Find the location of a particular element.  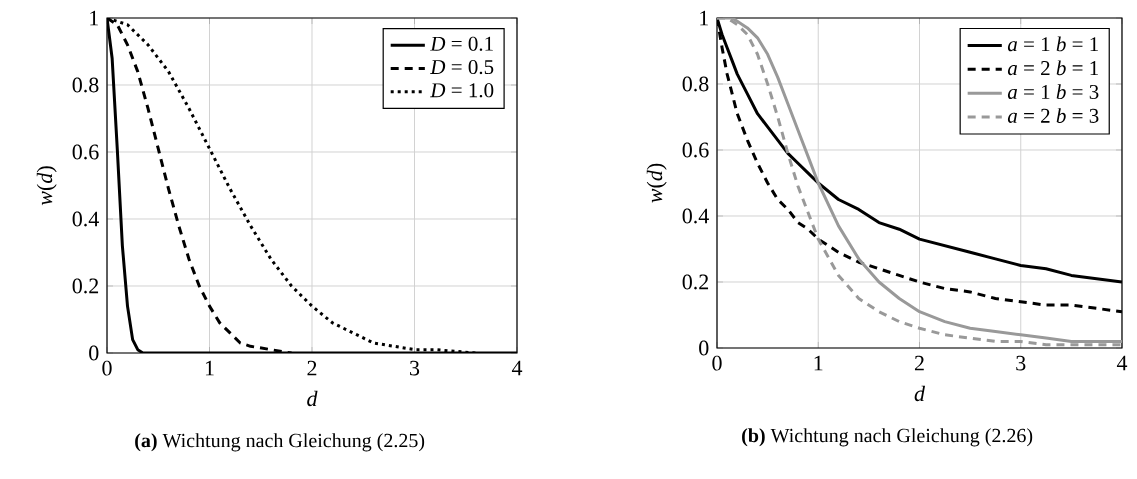

legend-label: a = 2 b = 3 is located at coordinates (1053, 115).